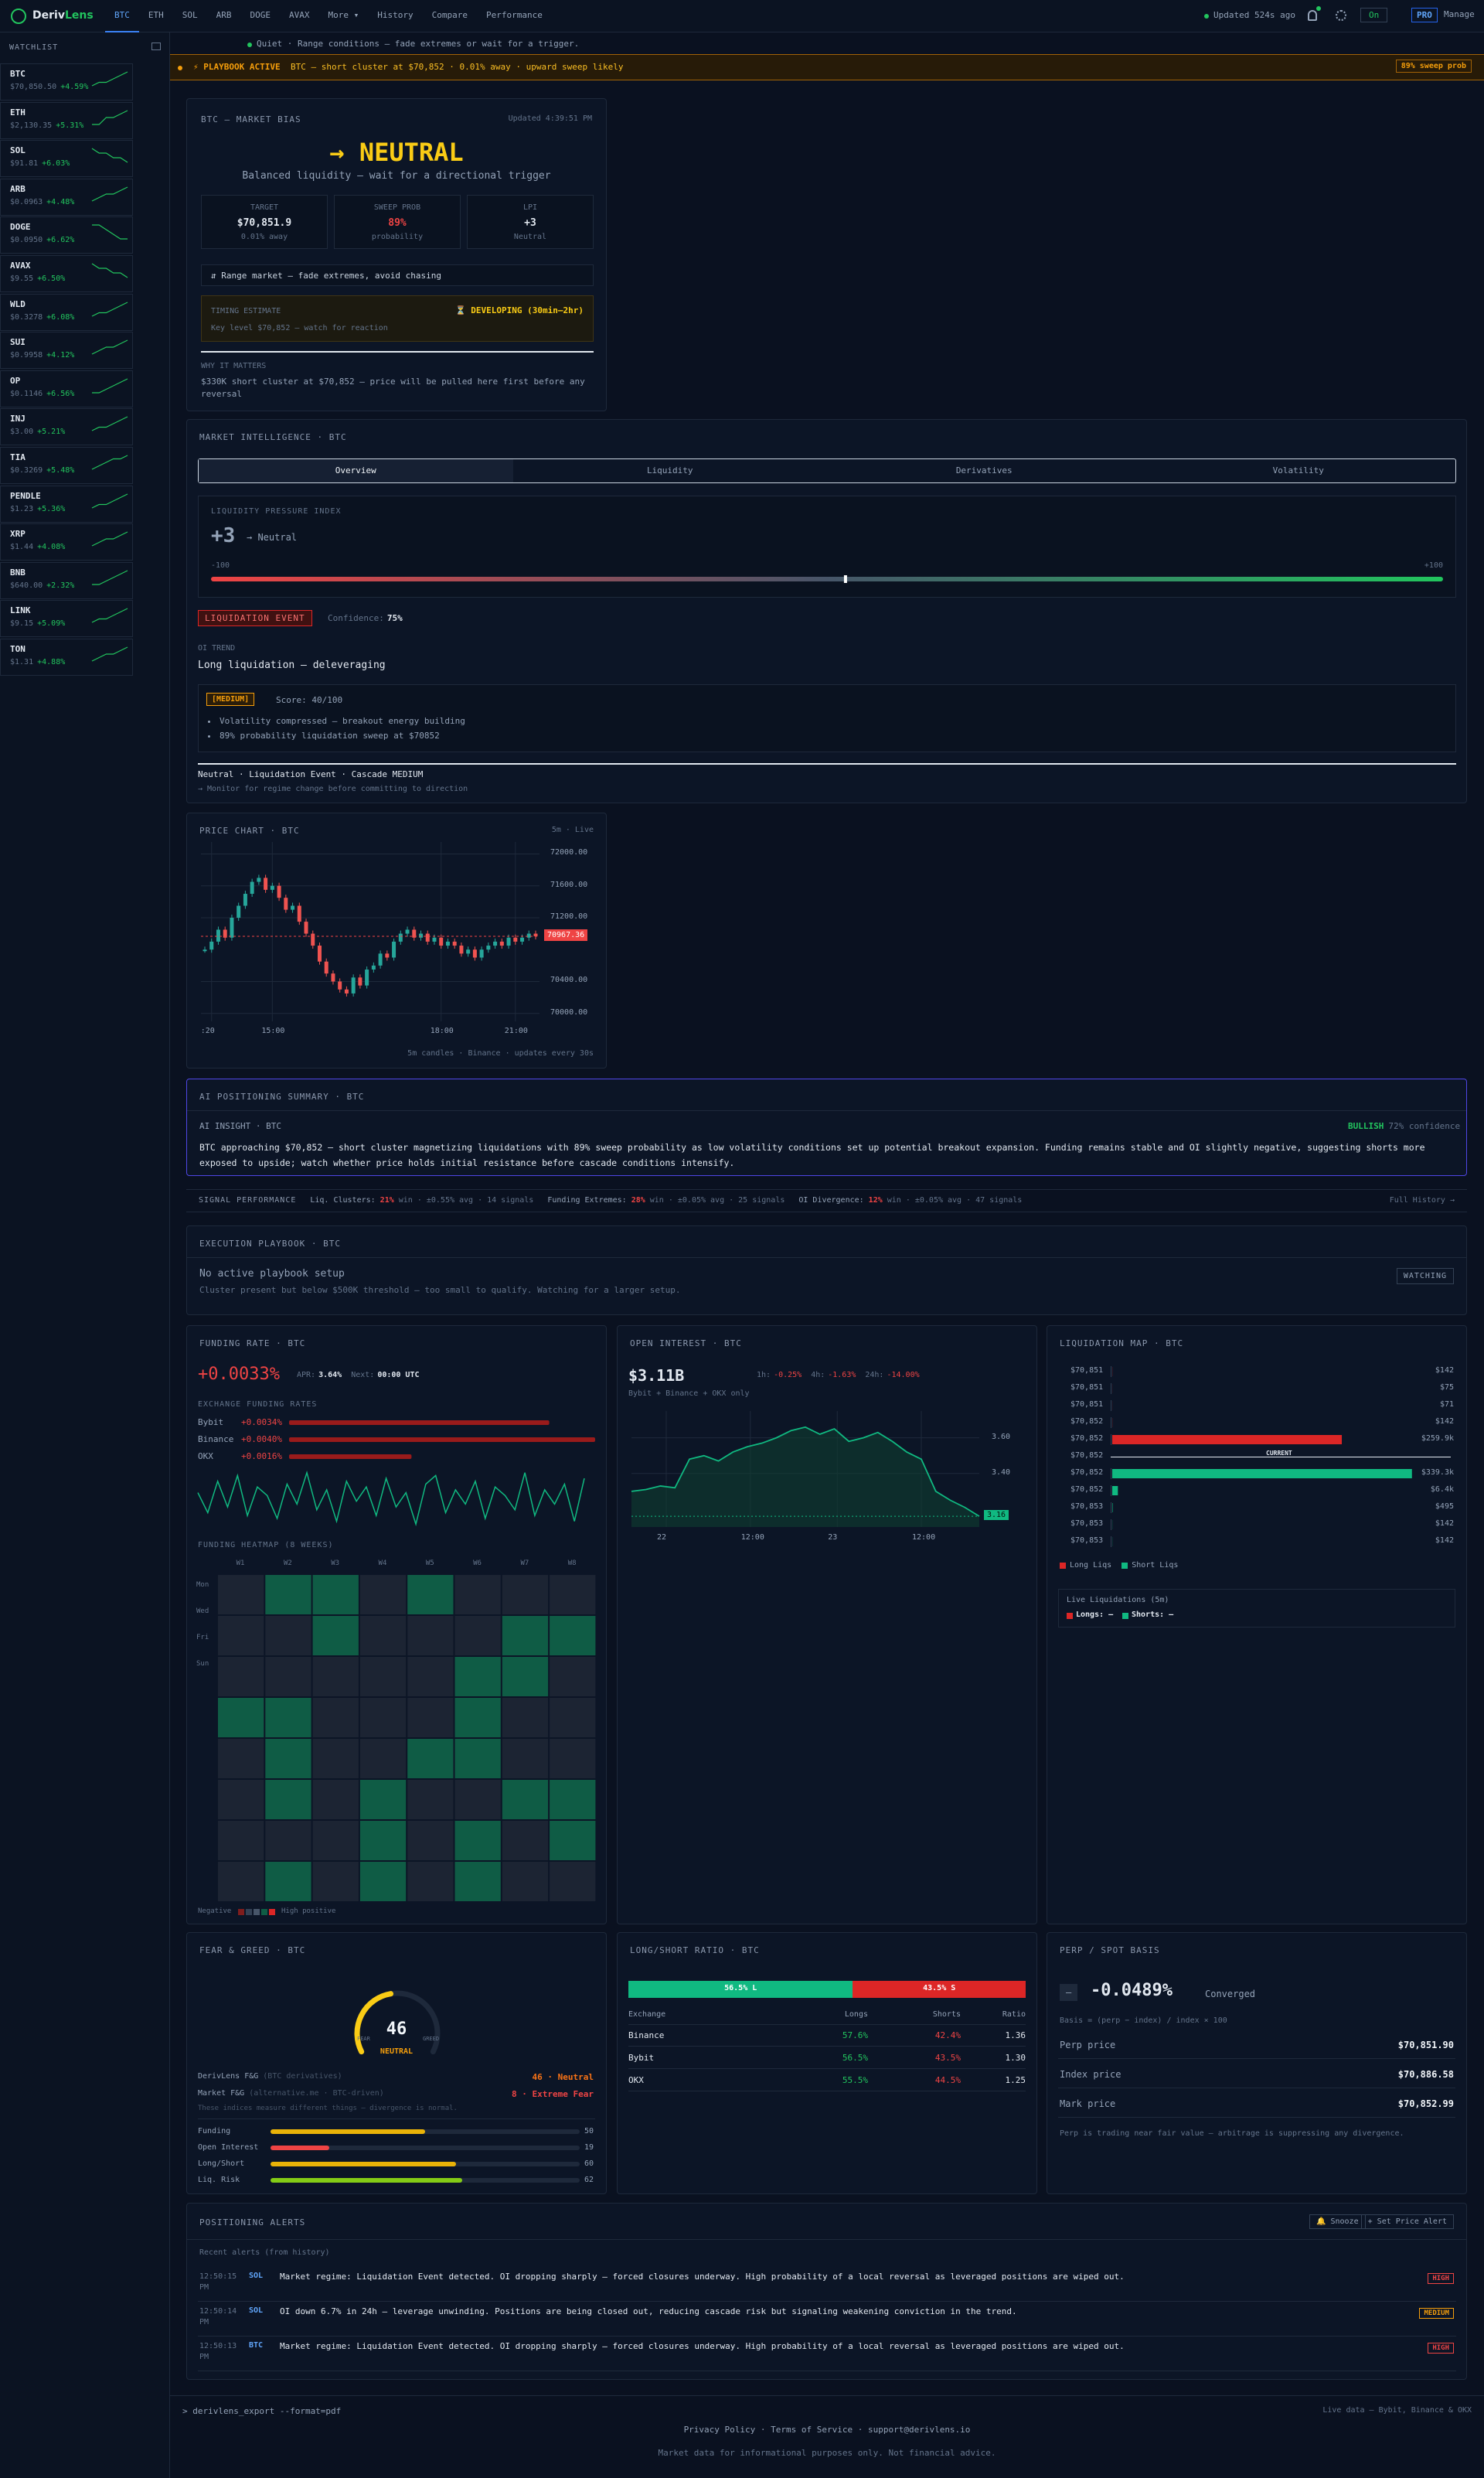  What do you see at coordinates (589, 2131) in the screenshot?
I see `component-value: 50` at bounding box center [589, 2131].